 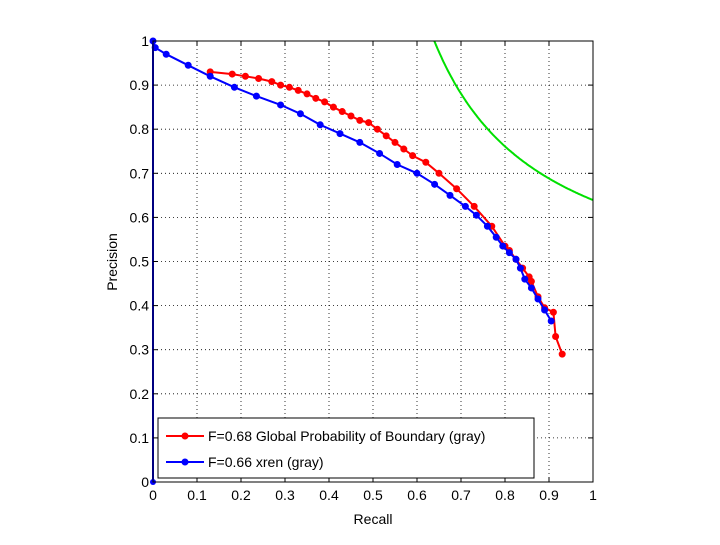 What do you see at coordinates (185, 462) in the screenshot?
I see `legend-marker-xren` at bounding box center [185, 462].